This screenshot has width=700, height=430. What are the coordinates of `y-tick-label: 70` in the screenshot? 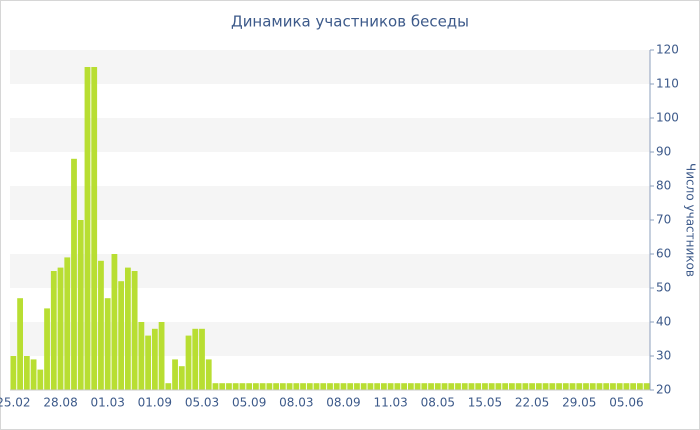 It's located at (663, 220).